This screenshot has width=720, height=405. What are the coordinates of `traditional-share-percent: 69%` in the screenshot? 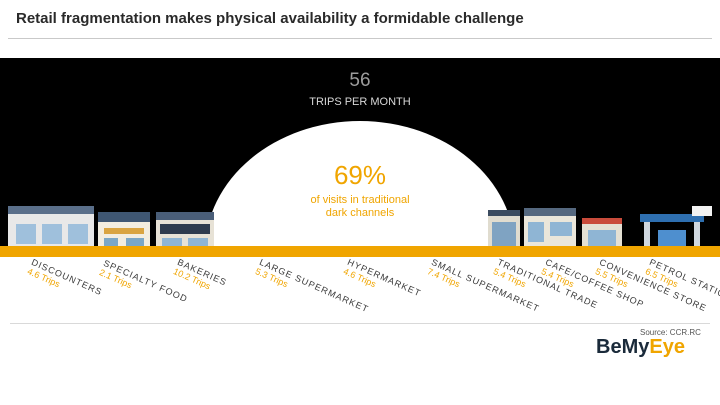 It's located at (360, 175).